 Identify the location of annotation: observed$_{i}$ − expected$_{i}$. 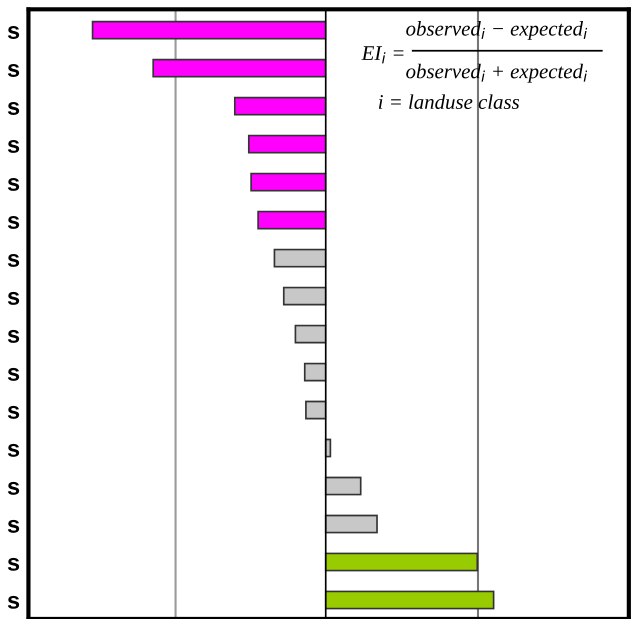
(497, 30).